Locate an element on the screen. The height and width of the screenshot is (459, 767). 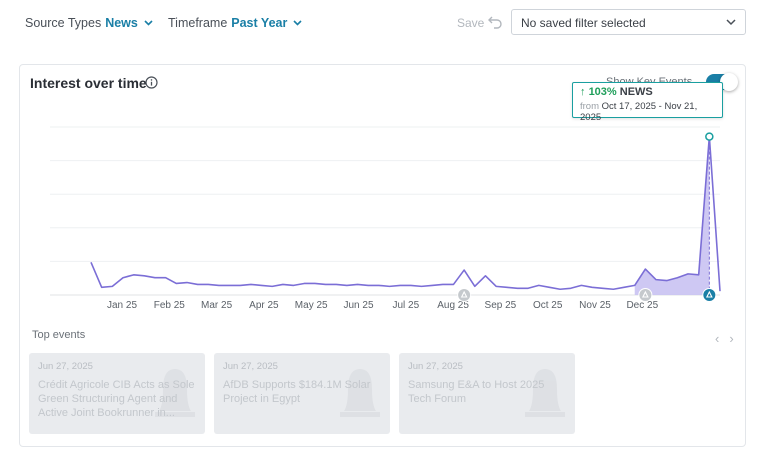
x-tick-label: Dec 25 is located at coordinates (642, 305).